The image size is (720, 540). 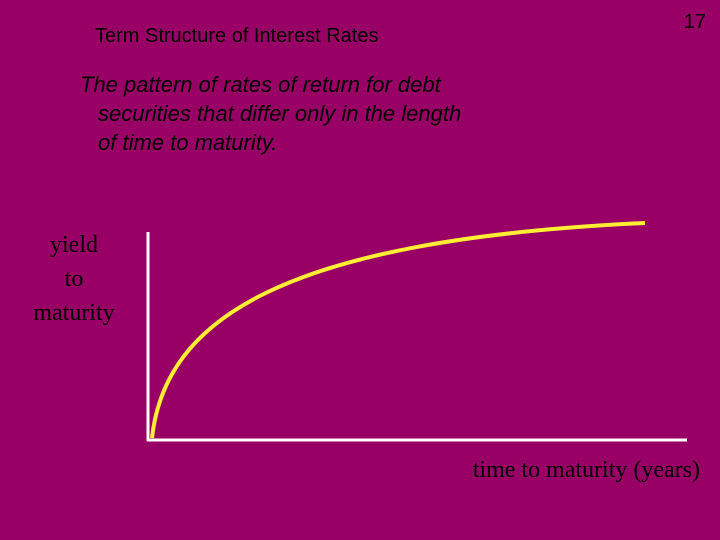 What do you see at coordinates (695, 22) in the screenshot?
I see `slide-number: 17` at bounding box center [695, 22].